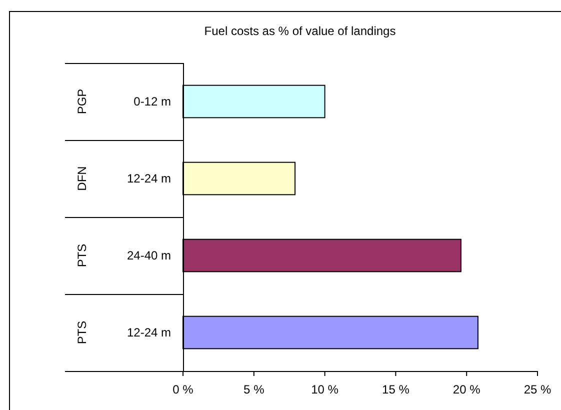 This screenshot has height=410, width=561. What do you see at coordinates (396, 389) in the screenshot?
I see `x-tick-label: 15 %` at bounding box center [396, 389].